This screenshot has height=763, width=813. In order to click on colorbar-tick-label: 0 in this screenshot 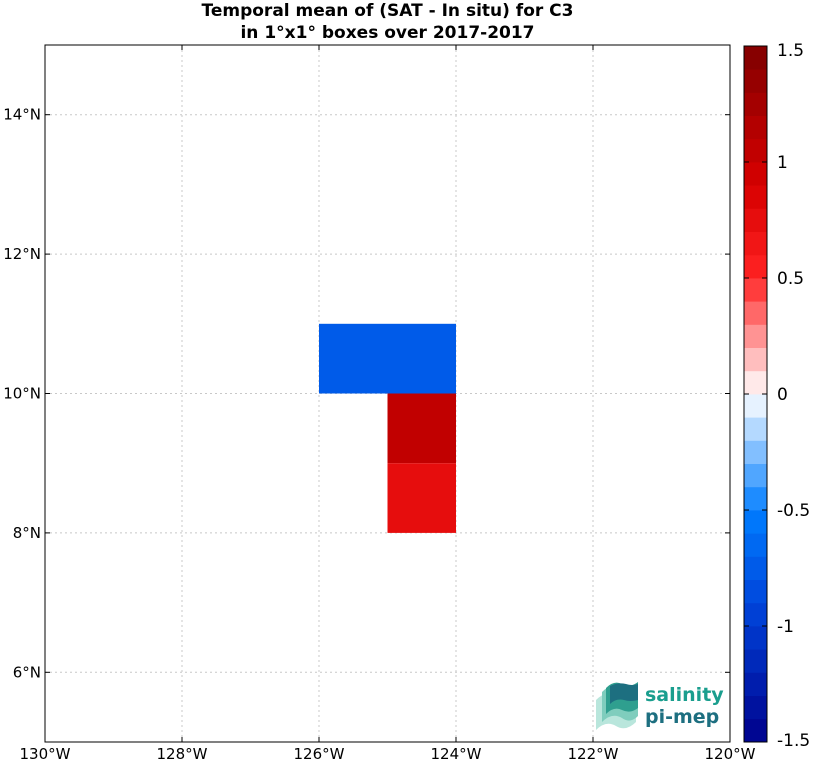, I will do `click(782, 395)`.